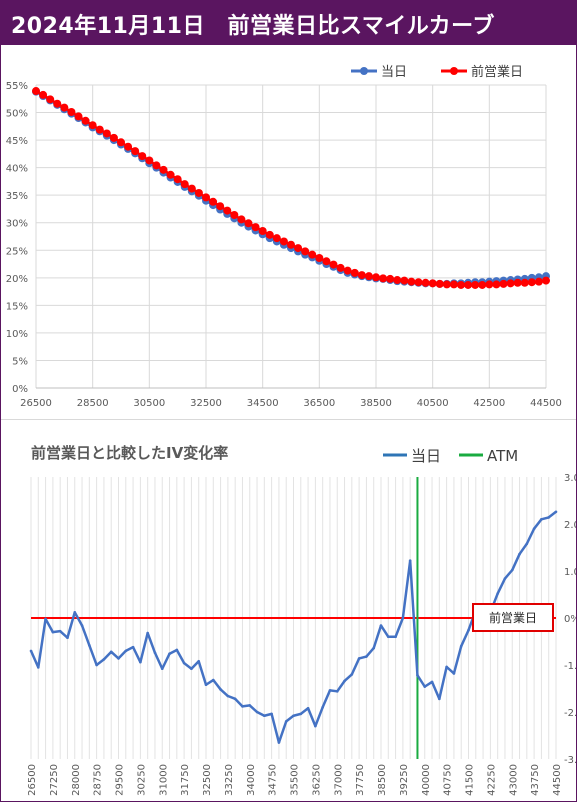 This screenshot has width=577, height=802. Describe the element at coordinates (570, 713) in the screenshot. I see `y-tick-label: -2.00%` at that location.